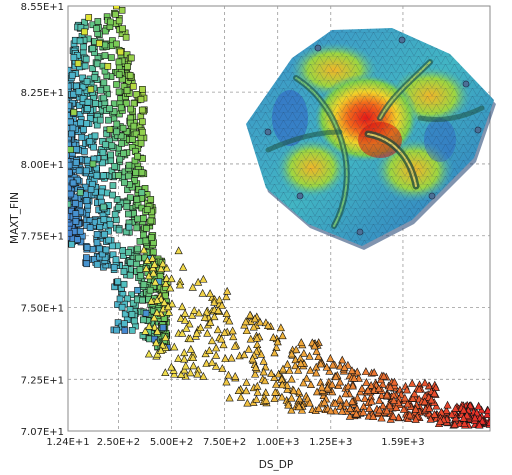 Image resolution: width=512 pixels, height=475 pixels. I want to click on x-tick-label: 7.50E+2, so click(224, 442).